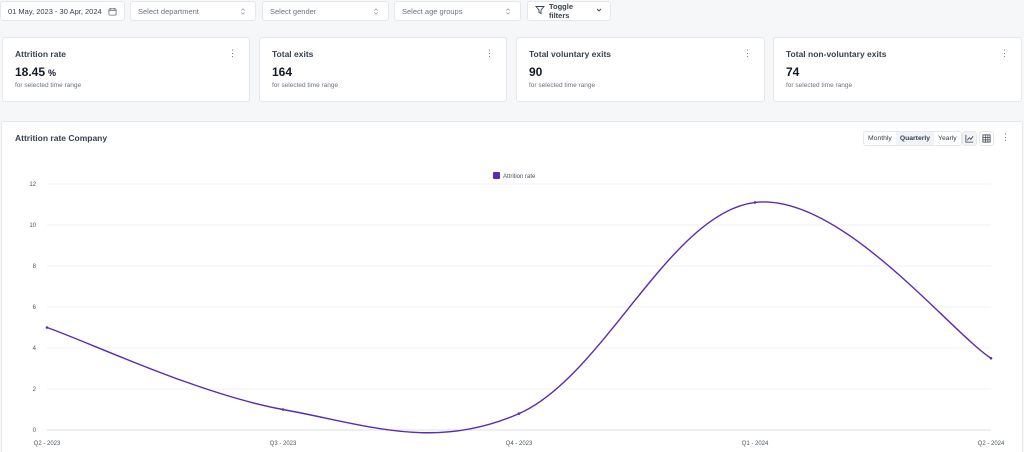 This screenshot has width=1024, height=452. I want to click on kpi-value: 74, so click(793, 72).